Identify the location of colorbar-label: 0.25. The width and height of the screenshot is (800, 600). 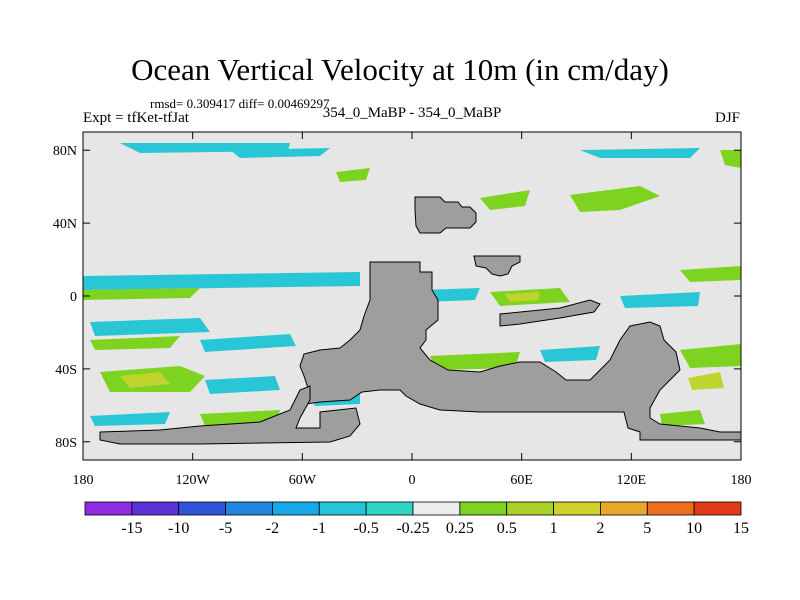
(460, 528).